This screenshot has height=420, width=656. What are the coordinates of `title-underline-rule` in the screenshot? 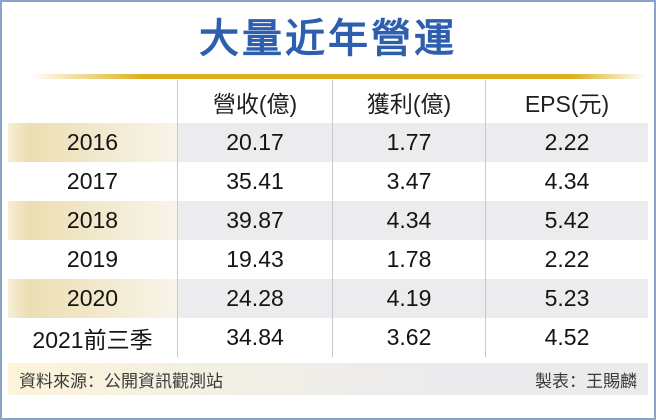 It's located at (338, 76).